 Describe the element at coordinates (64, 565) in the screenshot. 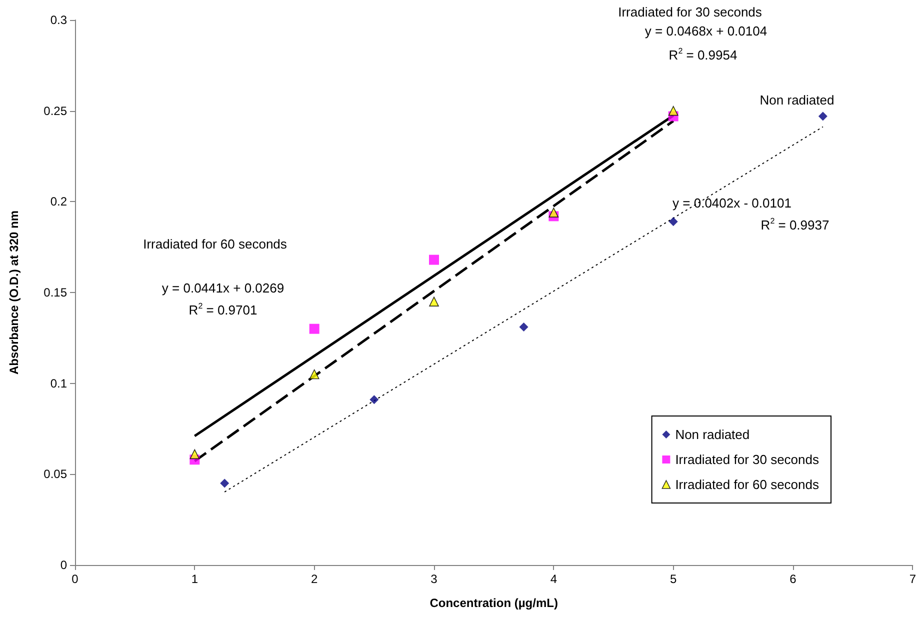

I see `y-tick-label: 0` at that location.